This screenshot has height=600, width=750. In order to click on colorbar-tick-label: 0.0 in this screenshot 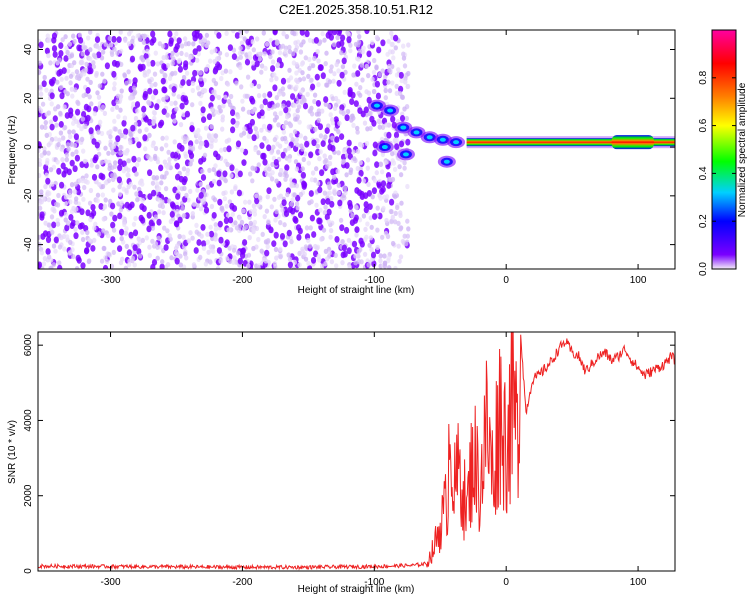, I will do `click(703, 269)`.